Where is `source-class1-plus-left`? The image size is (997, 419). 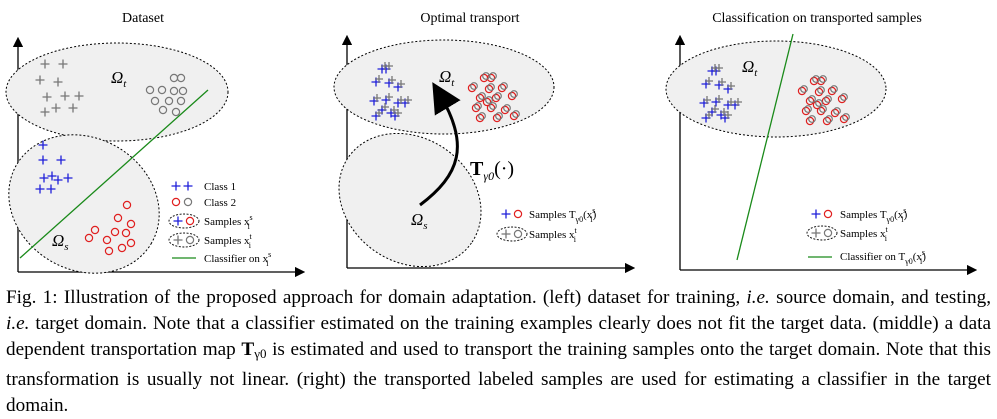 source-class1-plus-left is located at coordinates (54, 167).